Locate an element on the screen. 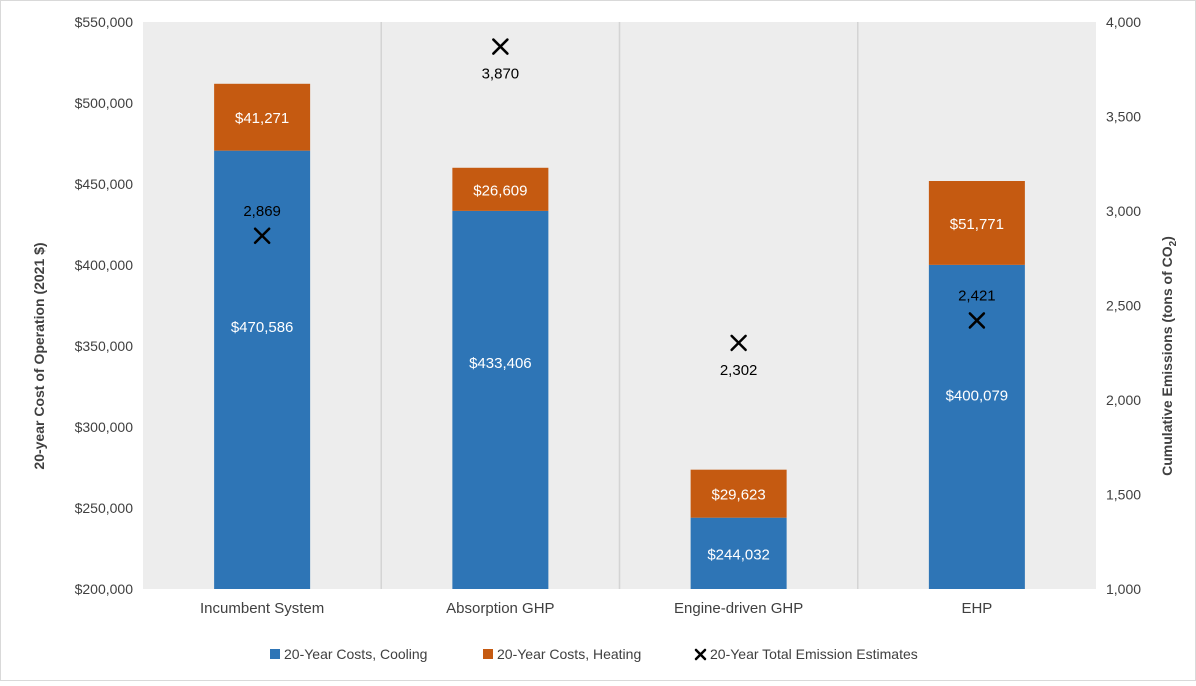  y-right-tick-label: 1,000 is located at coordinates (1123, 589).